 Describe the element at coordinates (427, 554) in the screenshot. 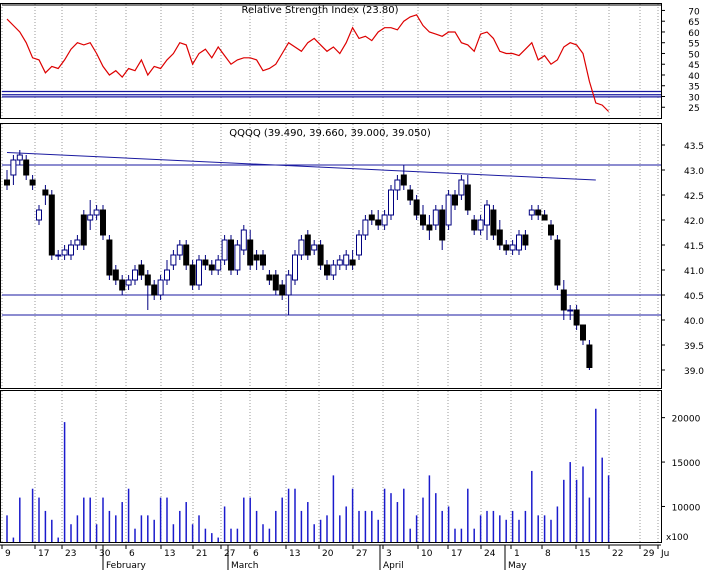

I see `x-tick-label: 10` at that location.